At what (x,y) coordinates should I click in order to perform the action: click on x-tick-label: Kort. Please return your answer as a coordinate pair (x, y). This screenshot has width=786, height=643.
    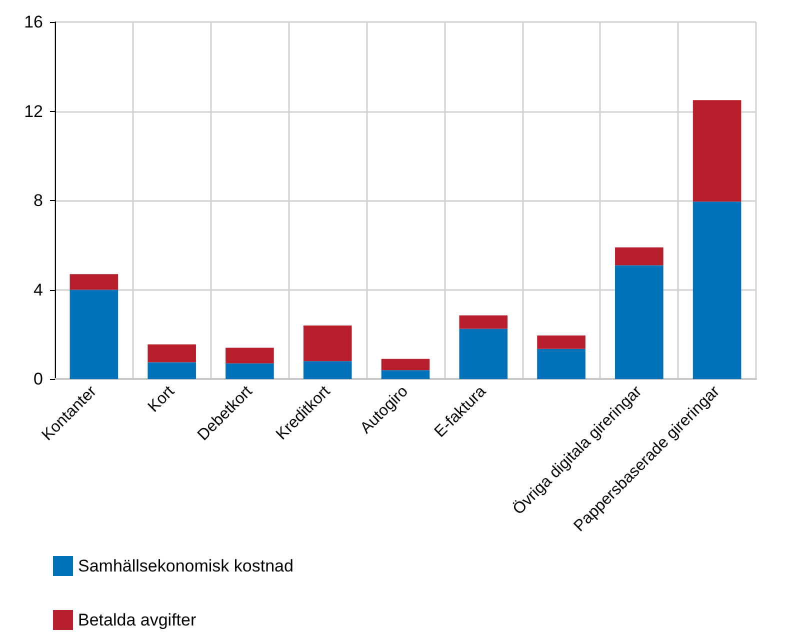
    Looking at the image, I should click on (161, 399).